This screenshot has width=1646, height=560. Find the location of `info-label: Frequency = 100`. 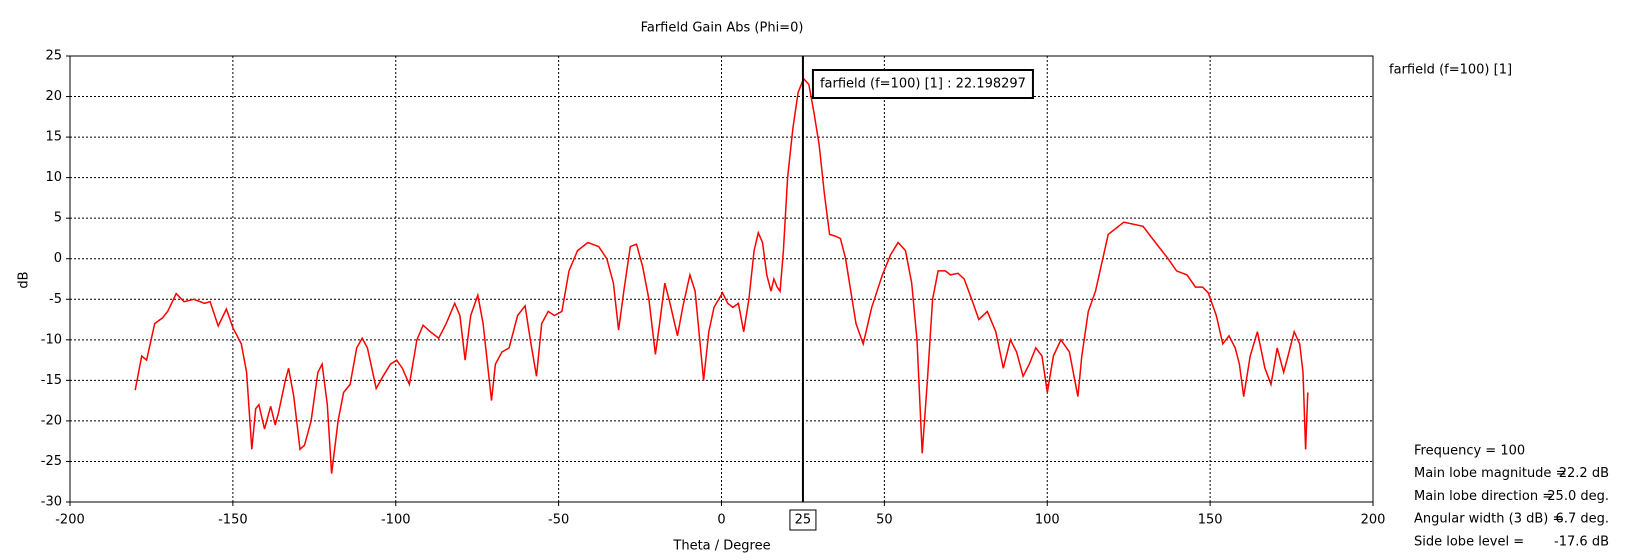

info-label: Frequency = 100 is located at coordinates (1469, 451).